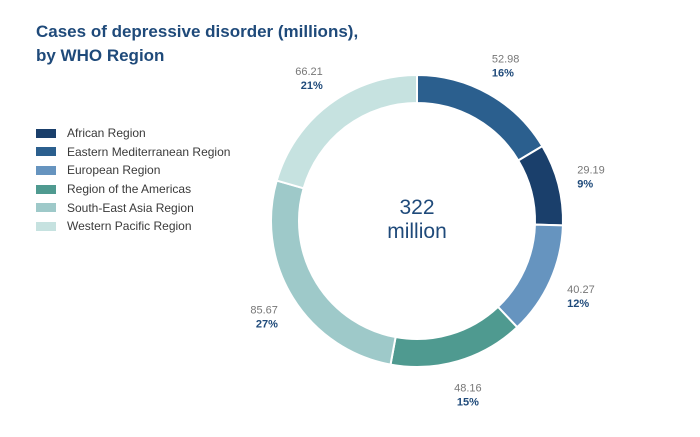 The image size is (700, 437). Describe the element at coordinates (416, 207) in the screenshot. I see `center-total-value: 322` at that location.